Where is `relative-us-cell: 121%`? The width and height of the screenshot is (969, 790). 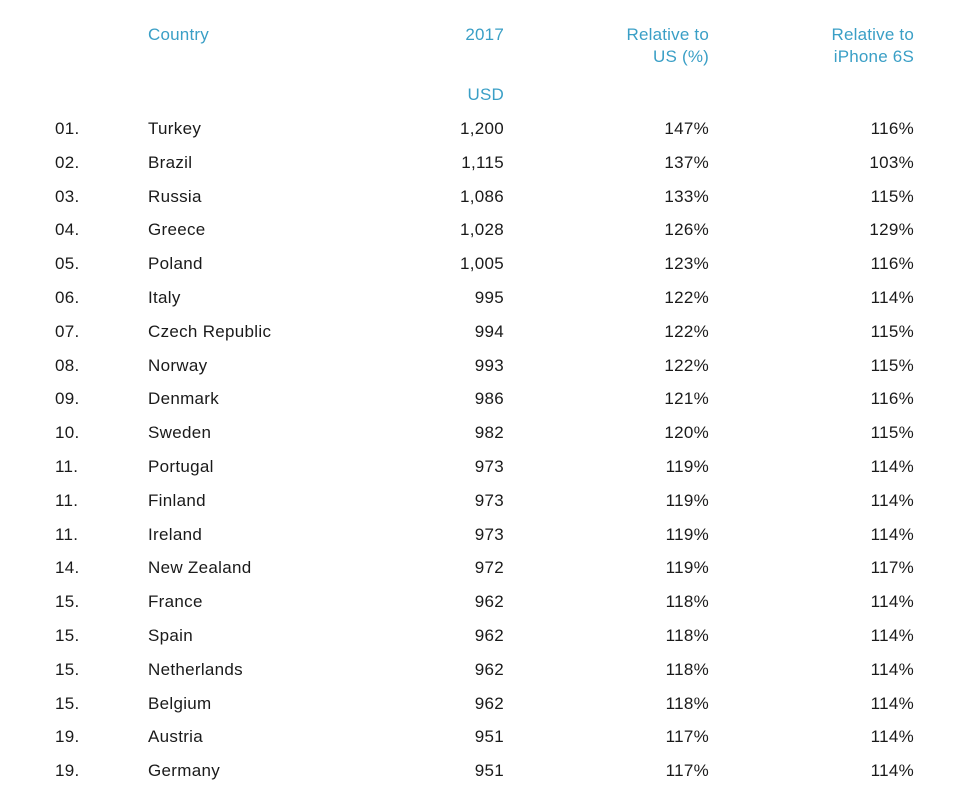 relative-us-cell: 121% is located at coordinates (686, 399).